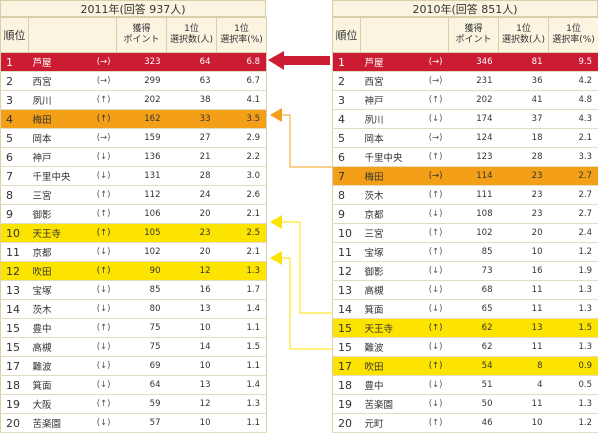 Image resolution: width=598 pixels, height=433 pixels. What do you see at coordinates (434, 423) in the screenshot?
I see `trend-arrow-cell: (↑)` at bounding box center [434, 423].